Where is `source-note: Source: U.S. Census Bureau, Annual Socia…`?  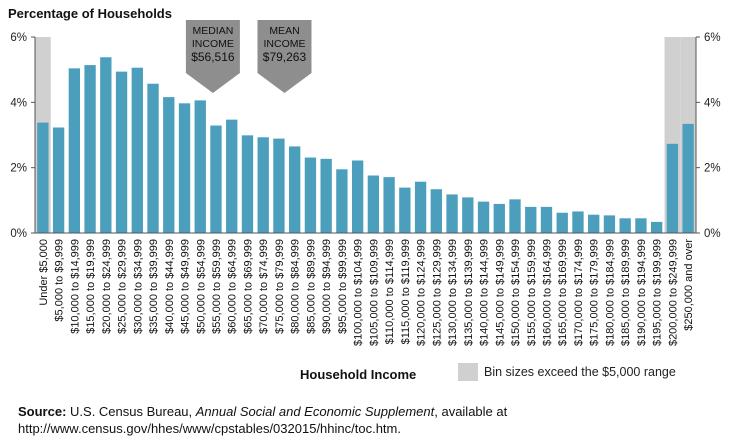 source-note: Source: U.S. Census Bureau, Annual Socia… is located at coordinates (368, 420).